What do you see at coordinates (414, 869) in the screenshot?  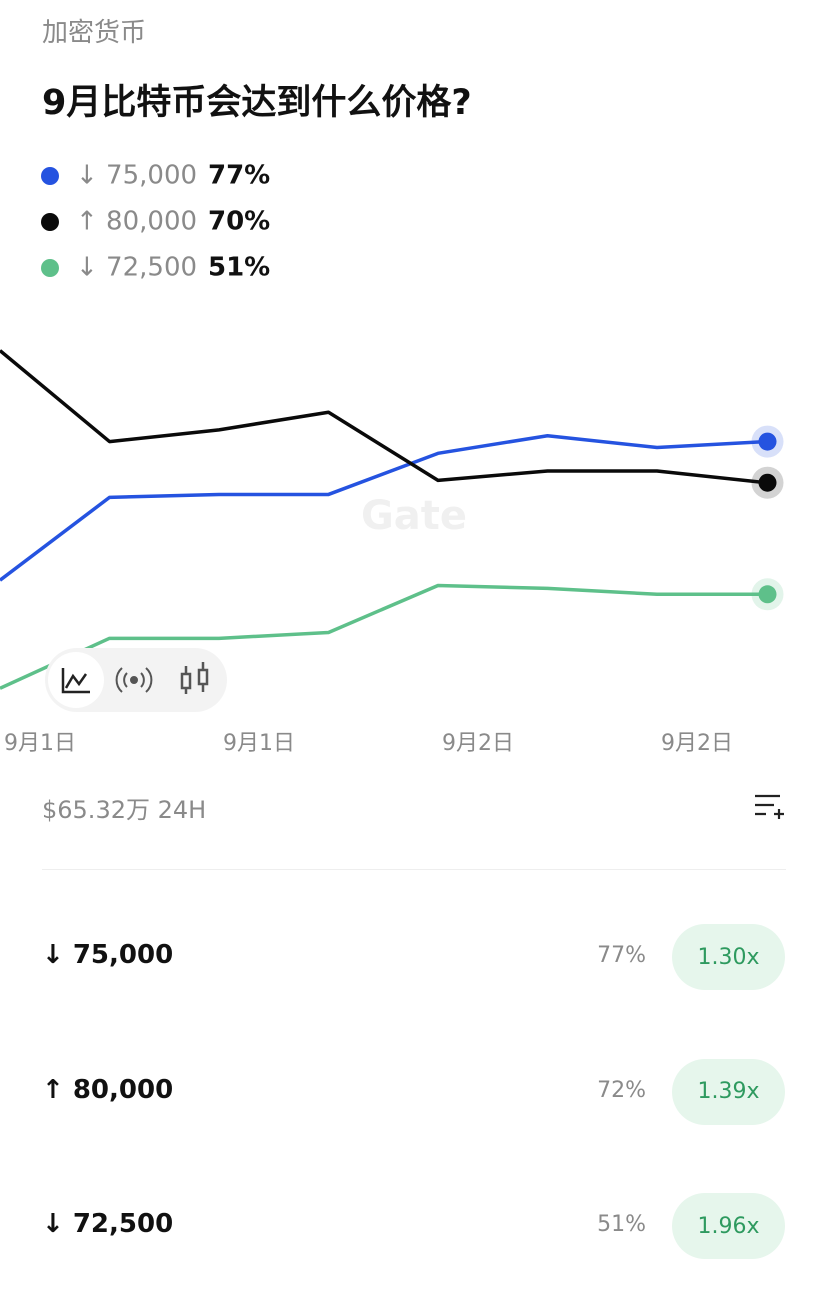 I see `divider` at bounding box center [414, 869].